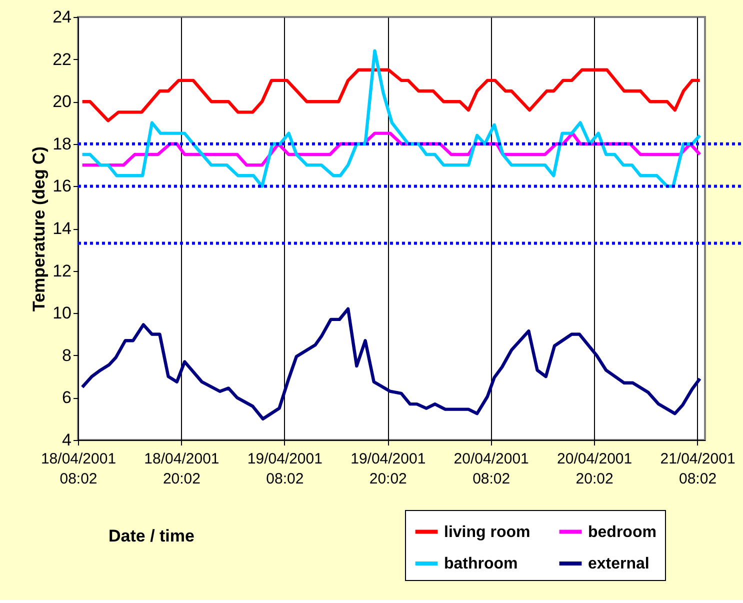 The width and height of the screenshot is (743, 603). Describe the element at coordinates (39, 229) in the screenshot. I see `y-axis-title: Temperature (deg C)` at that location.